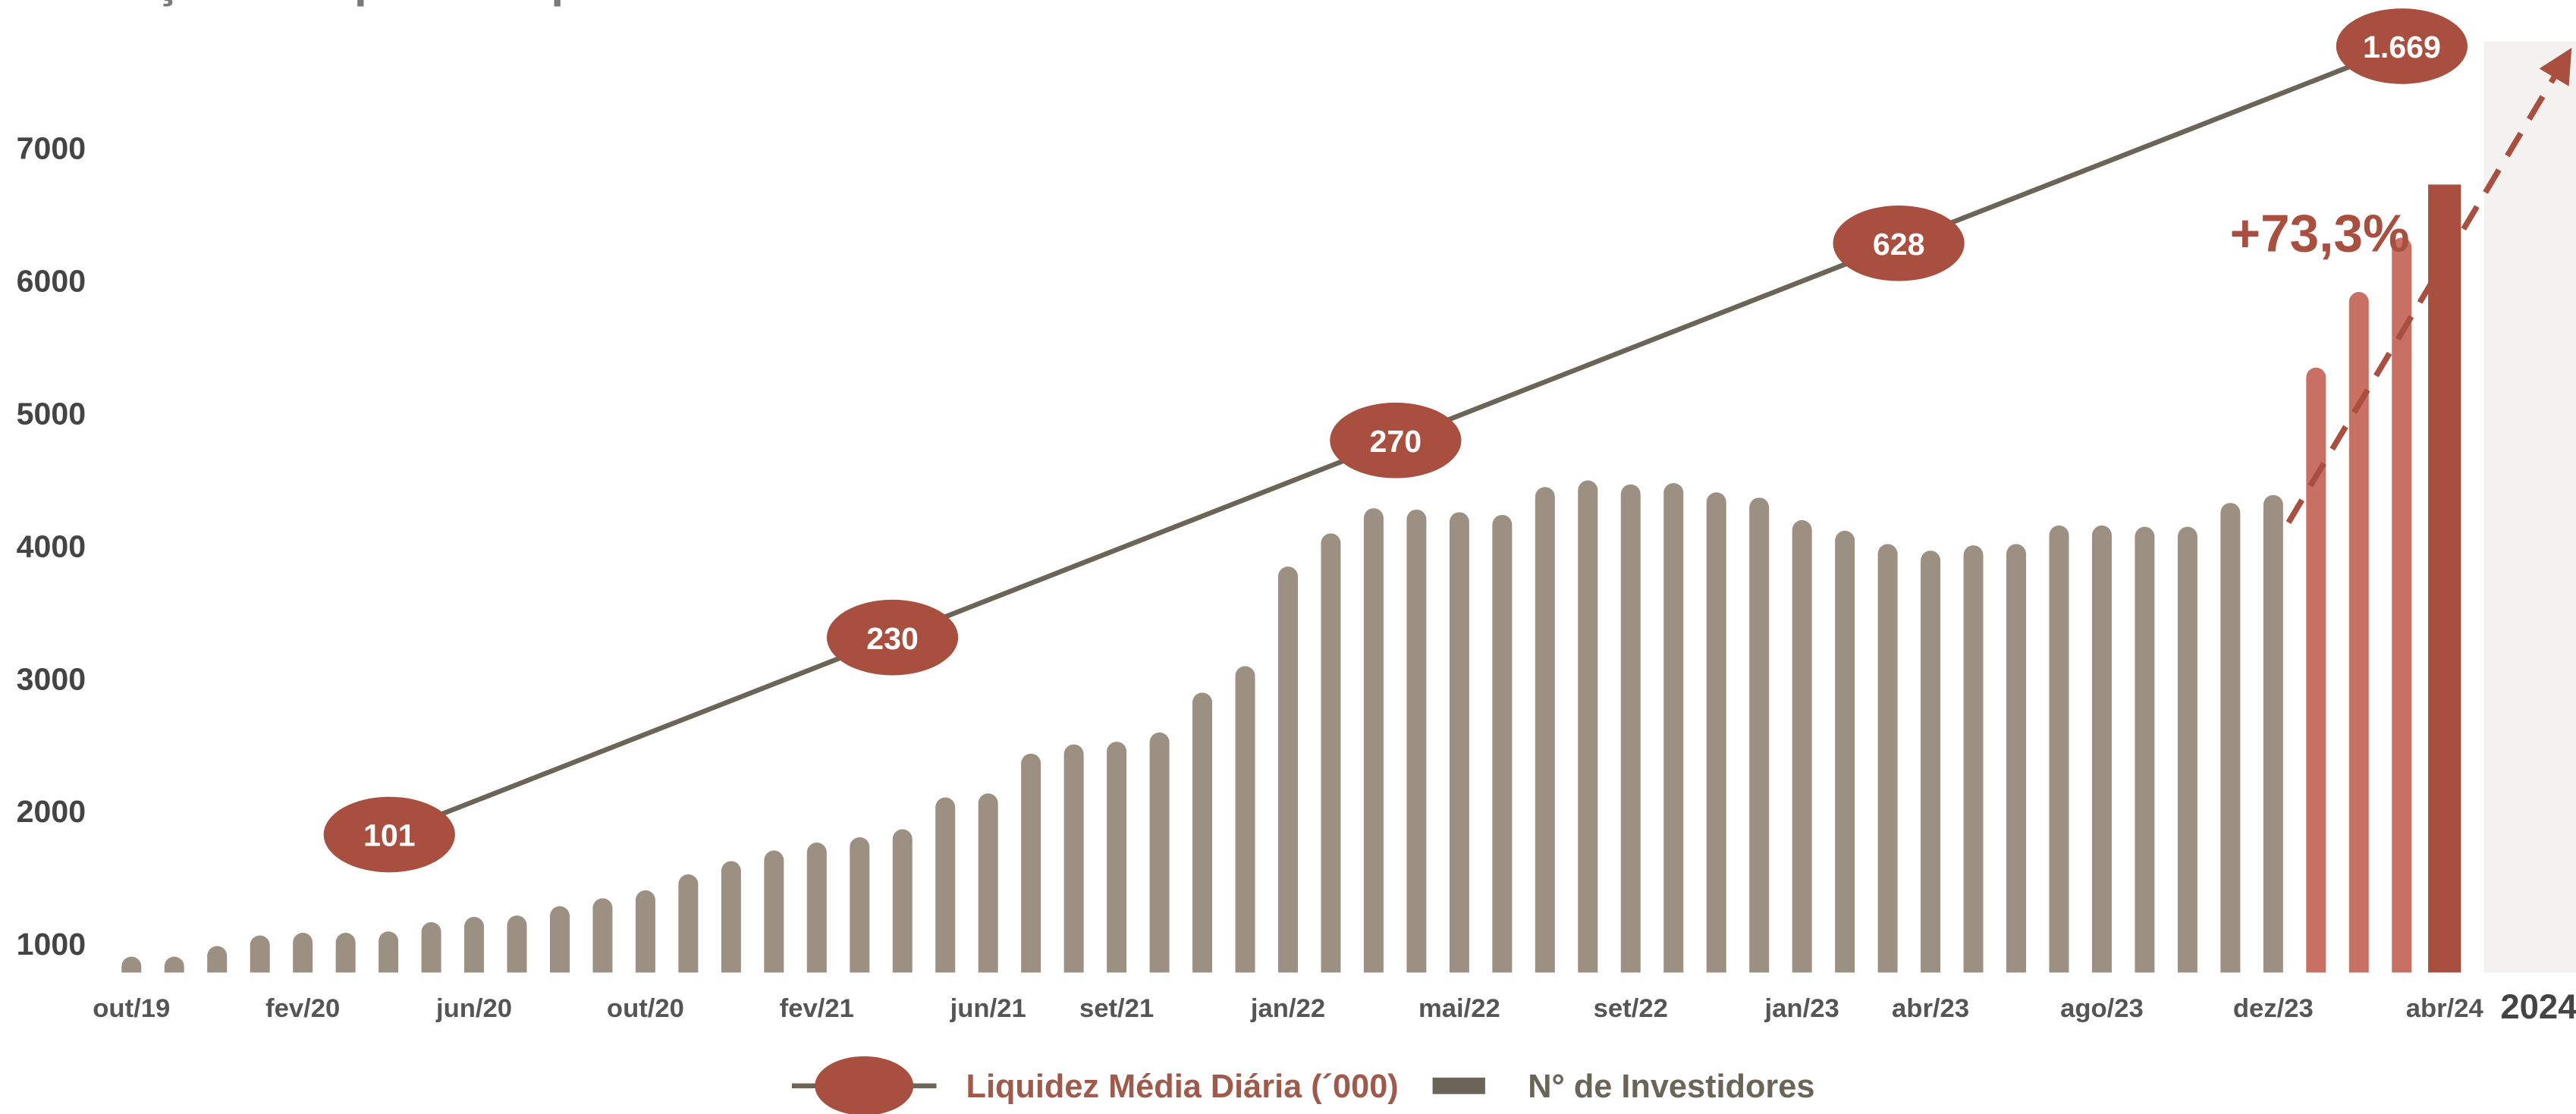  What do you see at coordinates (1459, 1008) in the screenshot?
I see `x-tick-label: mai/22` at bounding box center [1459, 1008].